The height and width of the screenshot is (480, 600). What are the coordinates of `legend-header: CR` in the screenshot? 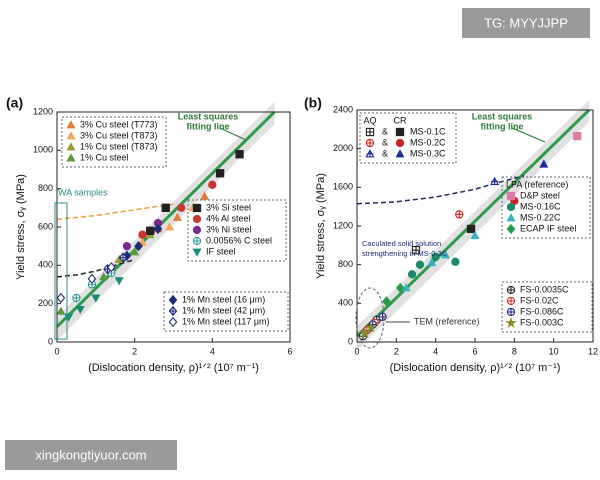 It's located at (400, 120).